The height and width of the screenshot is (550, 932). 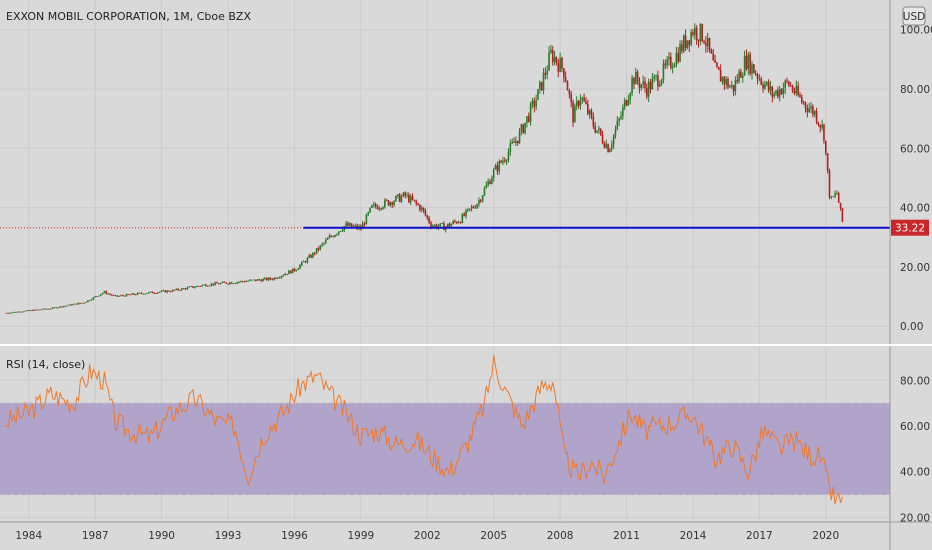 What do you see at coordinates (493, 536) in the screenshot?
I see `x-tick-label: 2005` at bounding box center [493, 536].